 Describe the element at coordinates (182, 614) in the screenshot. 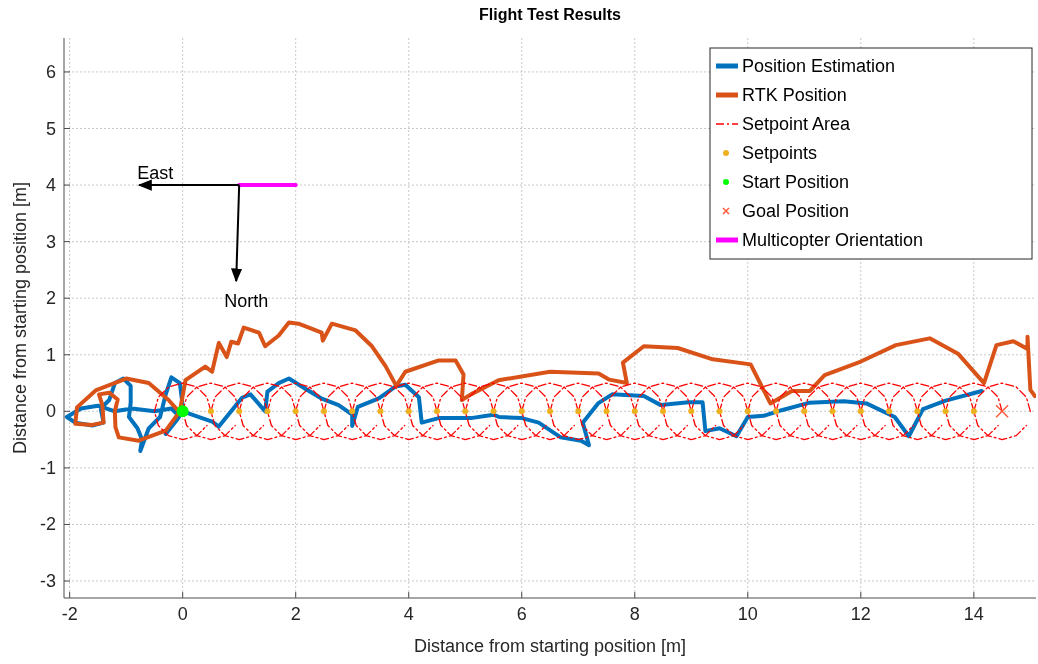

I see `x-tick-label: 0` at that location.